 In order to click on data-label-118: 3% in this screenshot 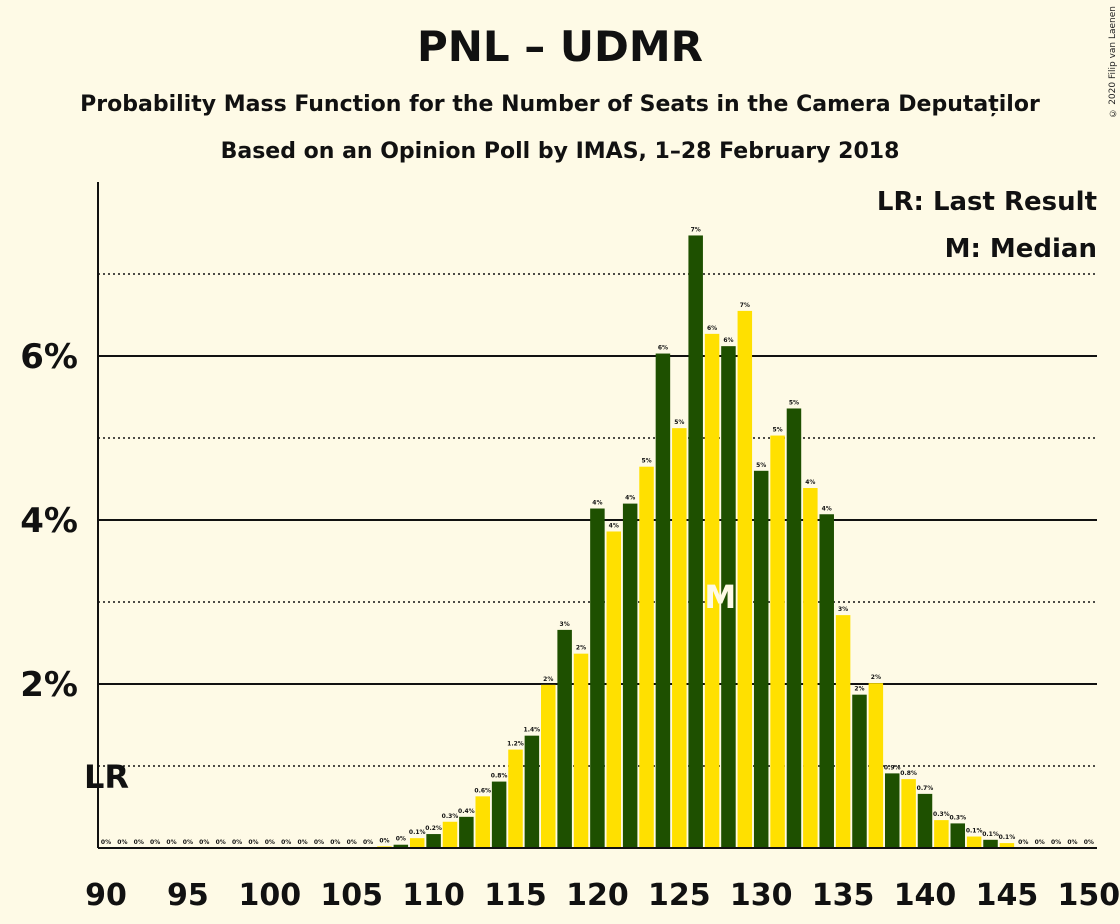, I will do `click(565, 624)`.